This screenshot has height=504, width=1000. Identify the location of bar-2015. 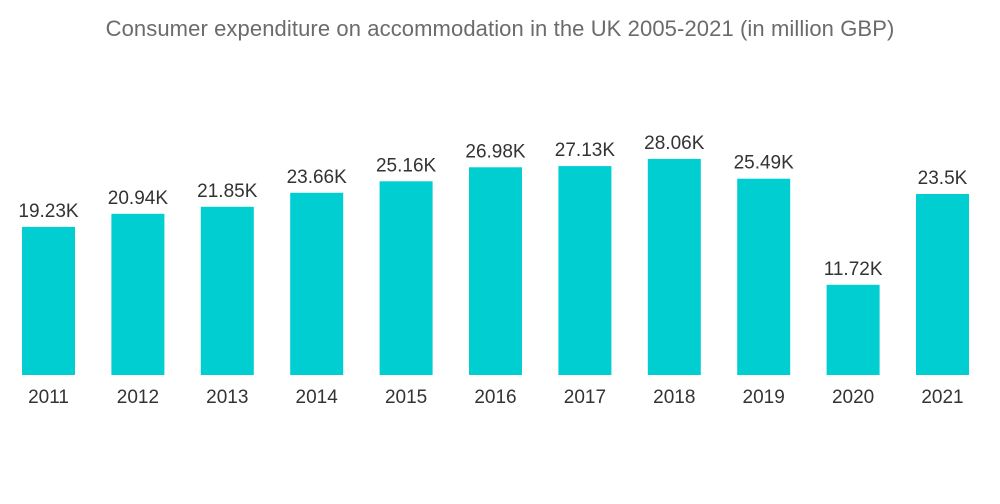
(406, 278).